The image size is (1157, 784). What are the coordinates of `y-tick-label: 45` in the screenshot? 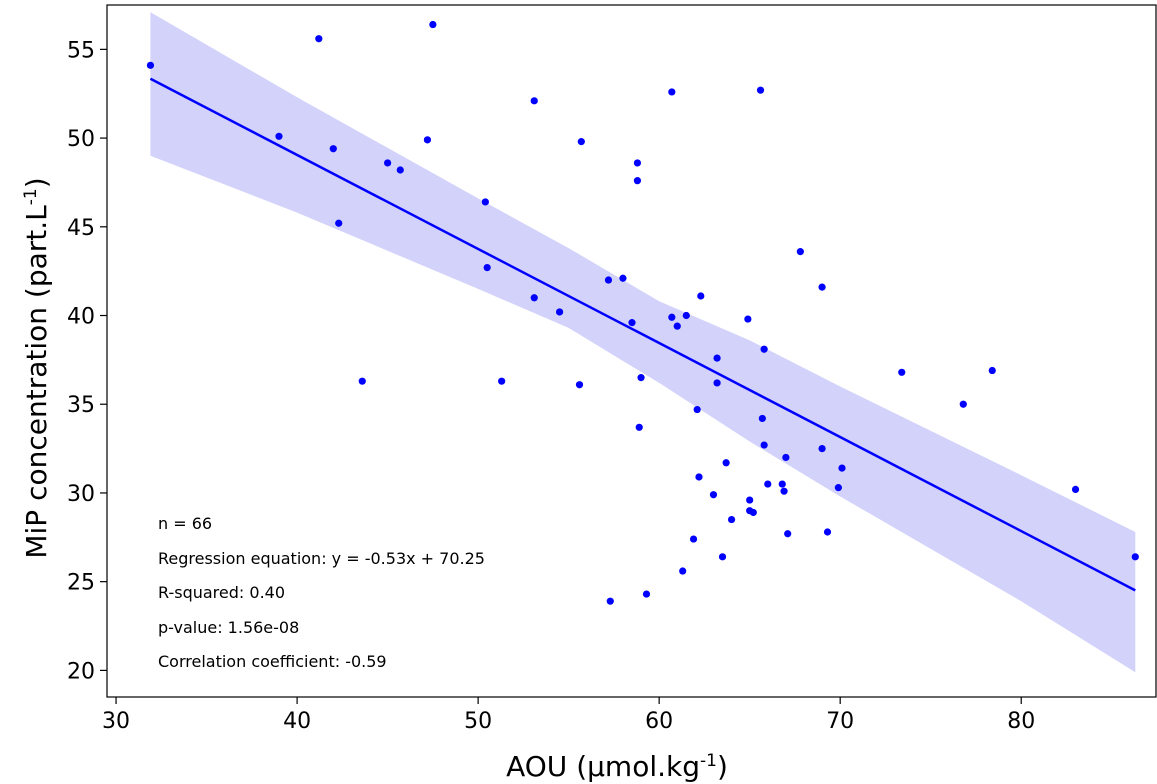 It's located at (81, 228).